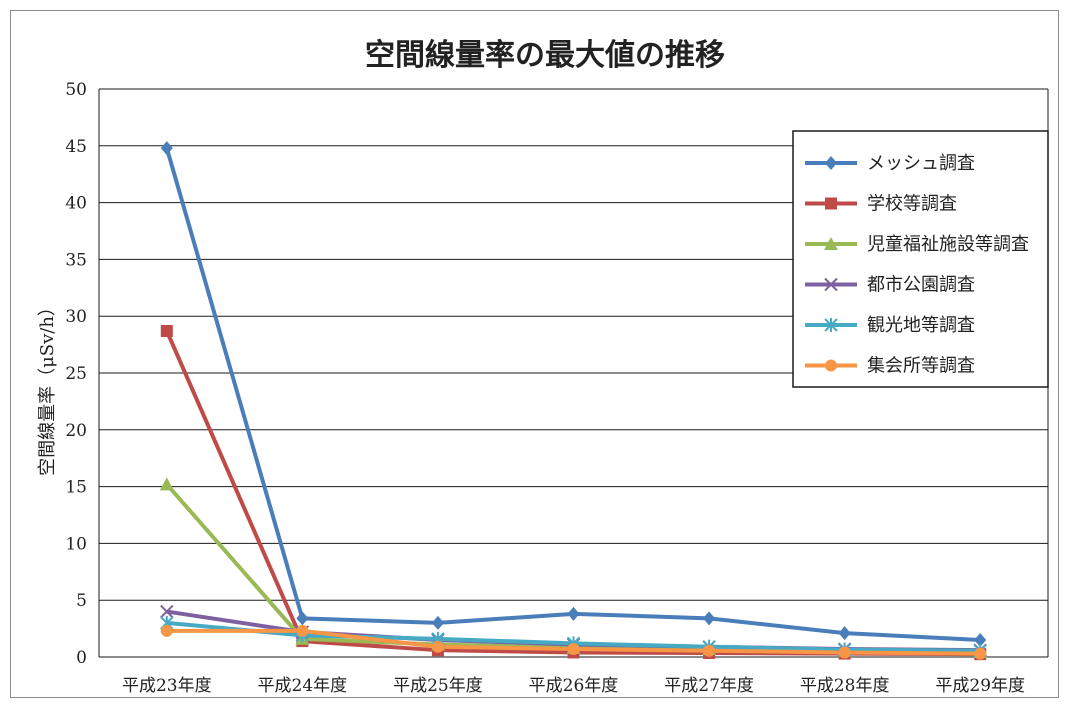  What do you see at coordinates (167, 686) in the screenshot?
I see `x-tick-label: 平成23年度` at bounding box center [167, 686].